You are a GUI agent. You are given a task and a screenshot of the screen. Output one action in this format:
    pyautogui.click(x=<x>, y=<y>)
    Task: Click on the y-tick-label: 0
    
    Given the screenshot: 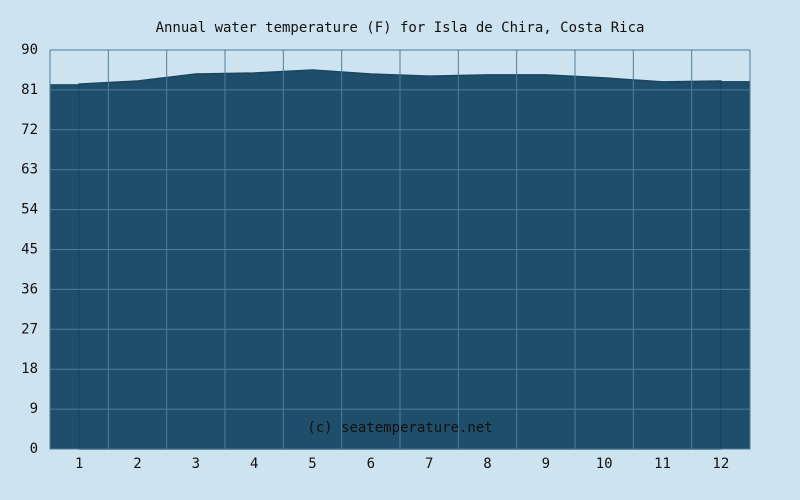 What is the action you would take?
    pyautogui.click(x=34, y=449)
    